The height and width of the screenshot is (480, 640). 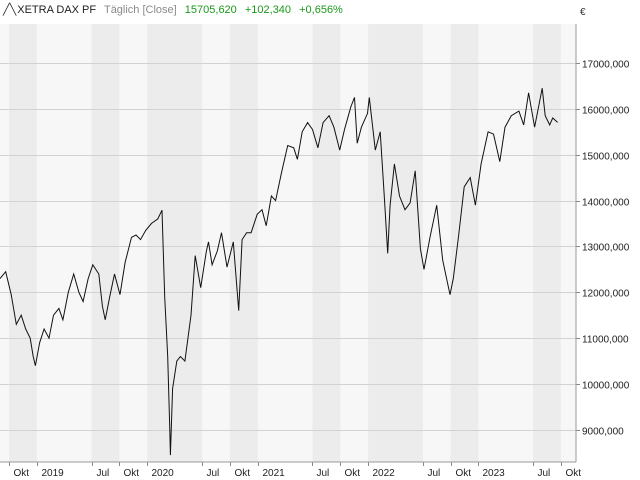 I want to click on x-tick-label: 2019, so click(x=53, y=473).